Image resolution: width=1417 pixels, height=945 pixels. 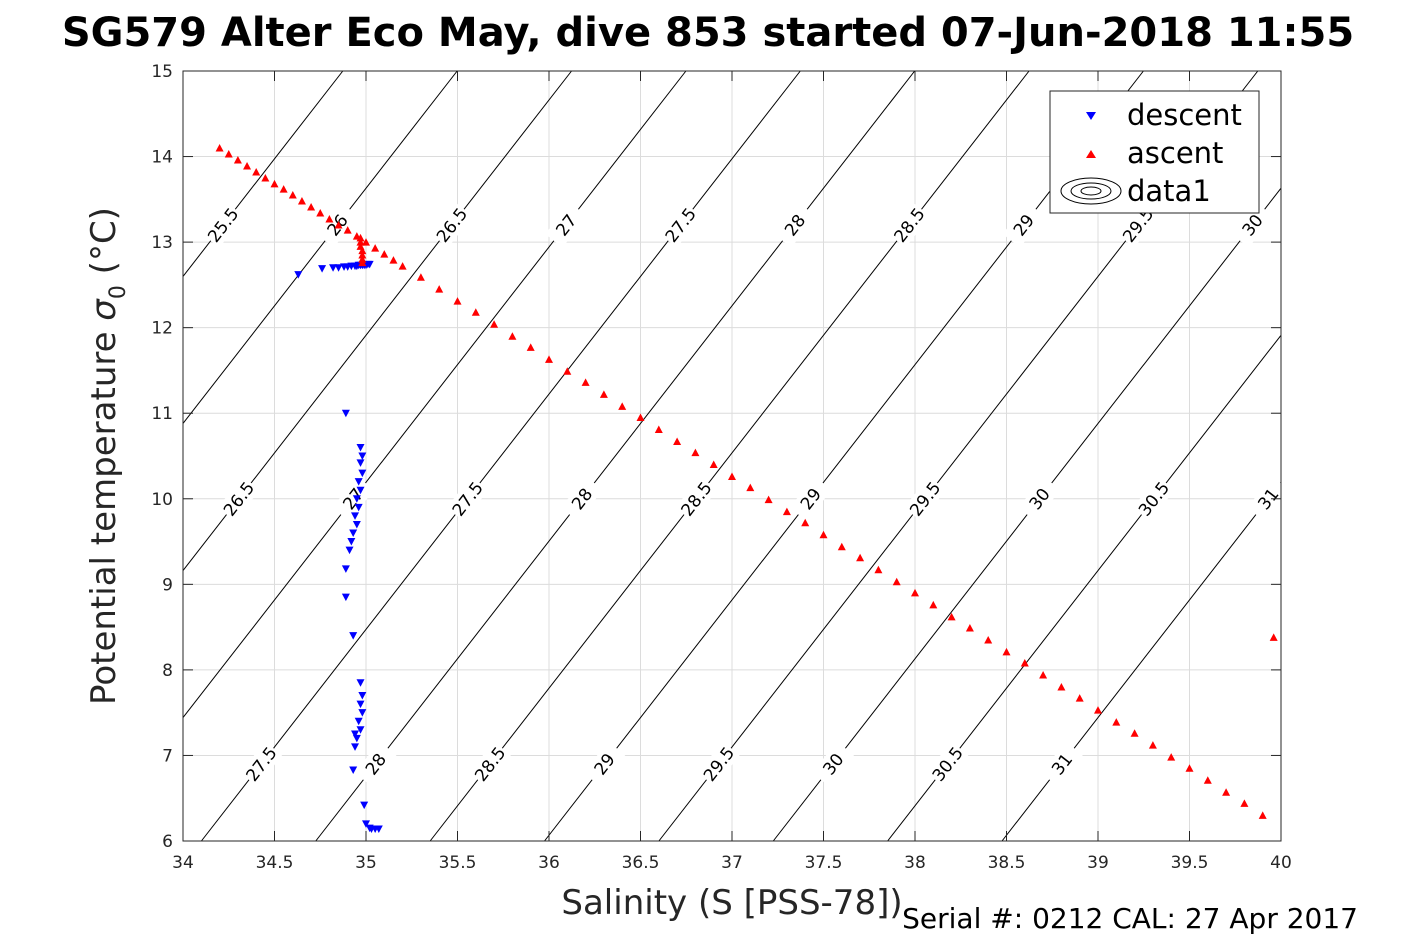 What do you see at coordinates (549, 863) in the screenshot?
I see `x-tick-label: 36` at bounding box center [549, 863].